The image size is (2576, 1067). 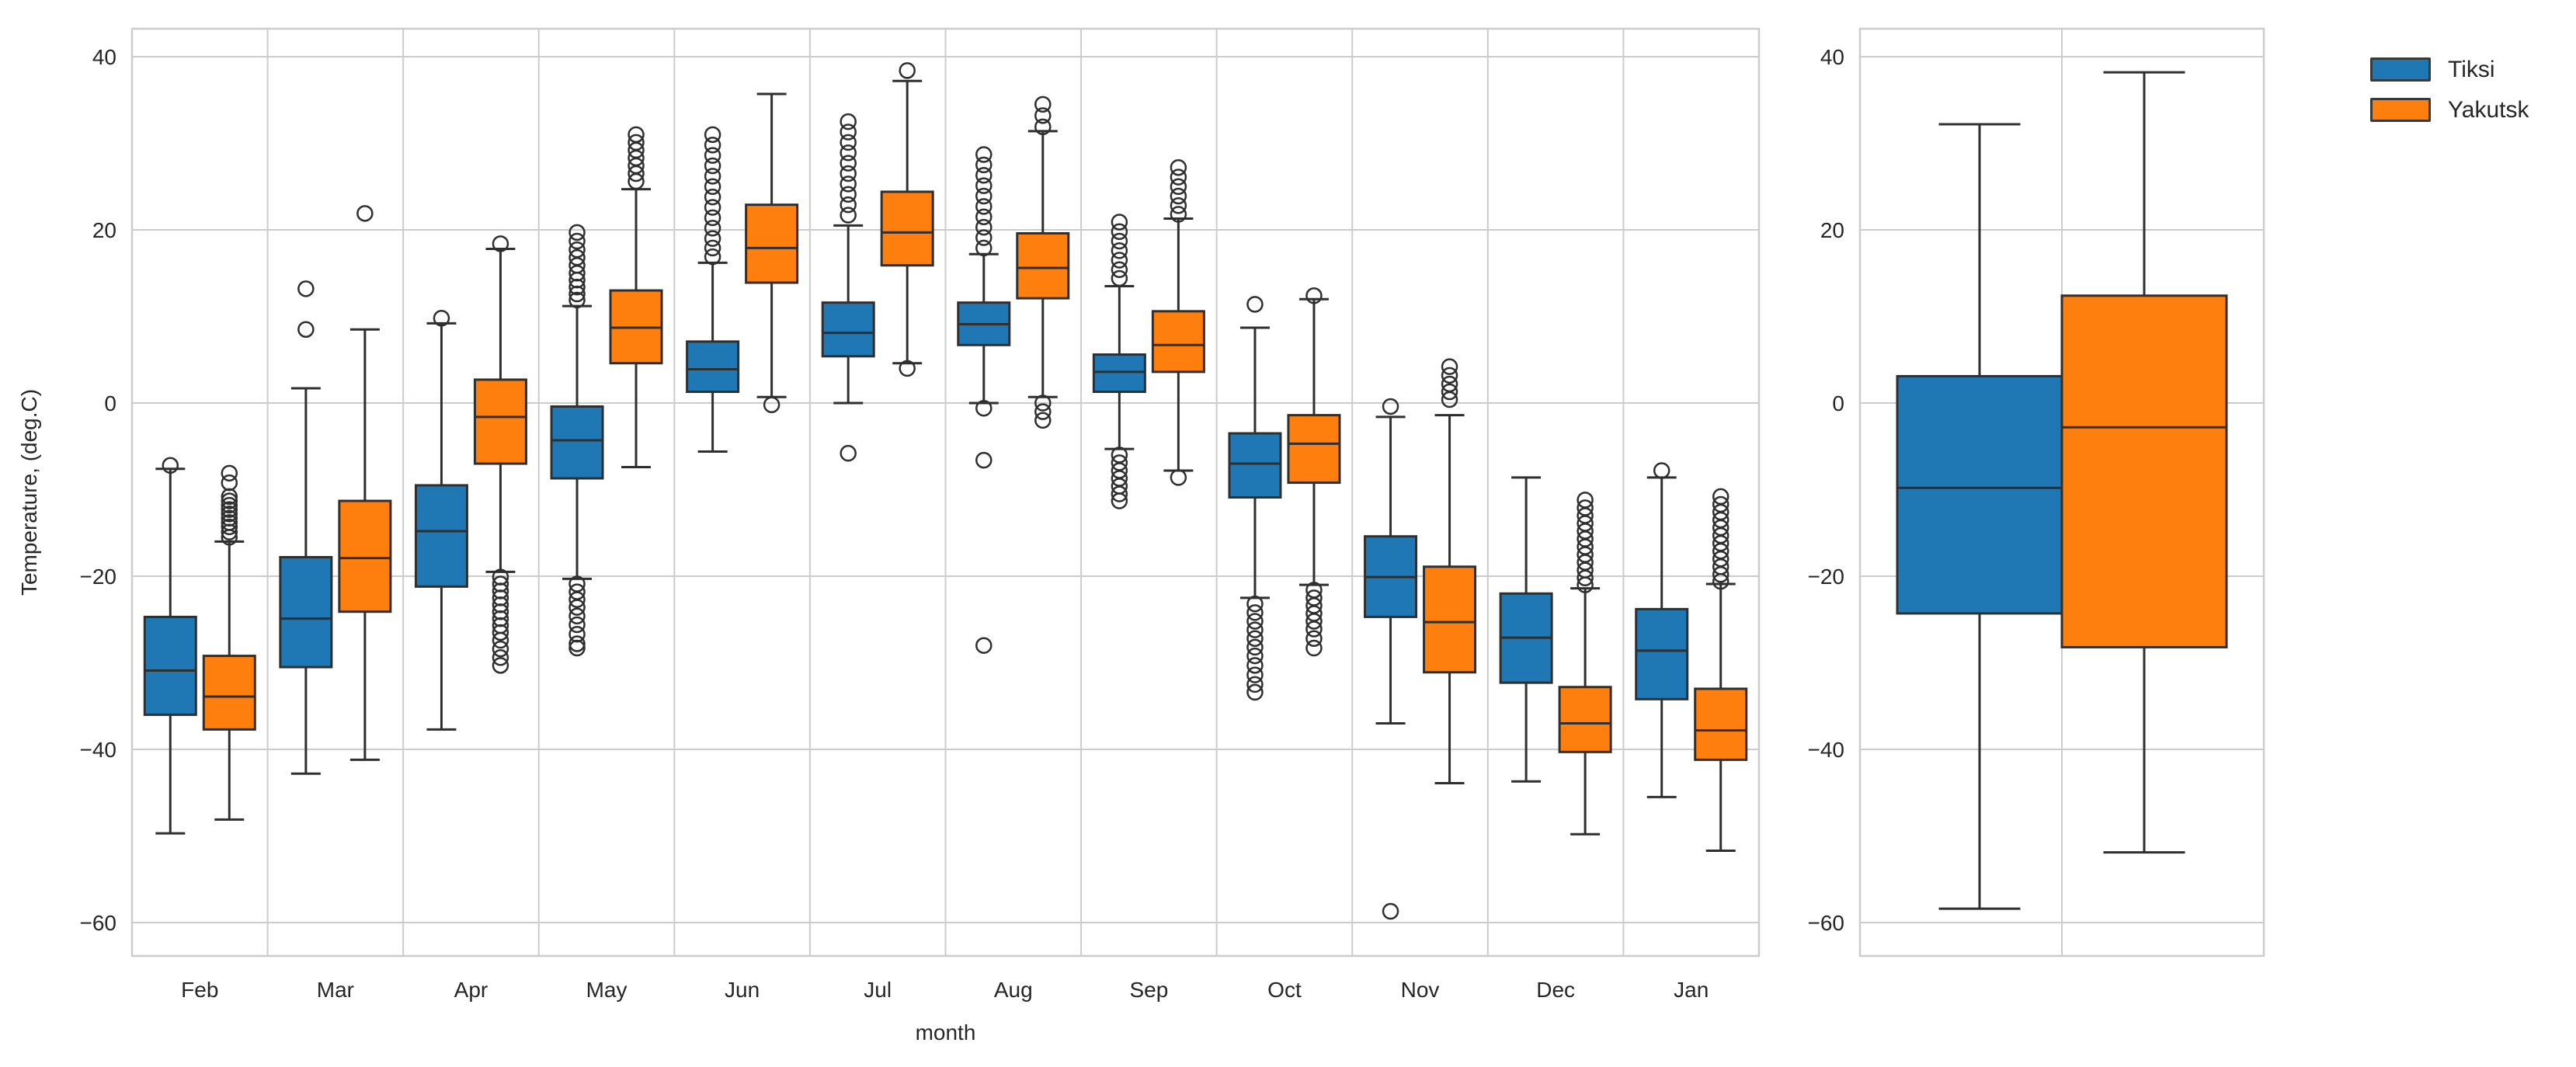 I want to click on tick-label: 20, so click(x=1832, y=230).